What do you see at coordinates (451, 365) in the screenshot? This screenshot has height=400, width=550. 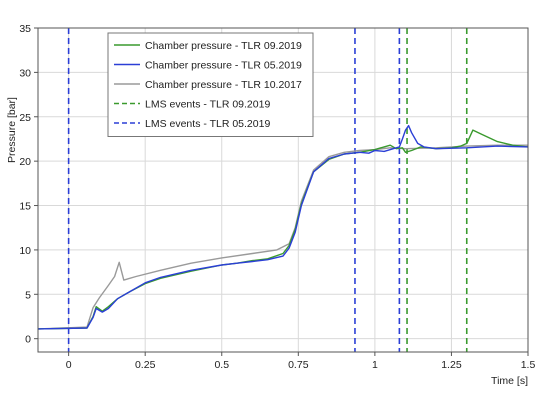 I see `x-tick-label: 1.25` at bounding box center [451, 365].